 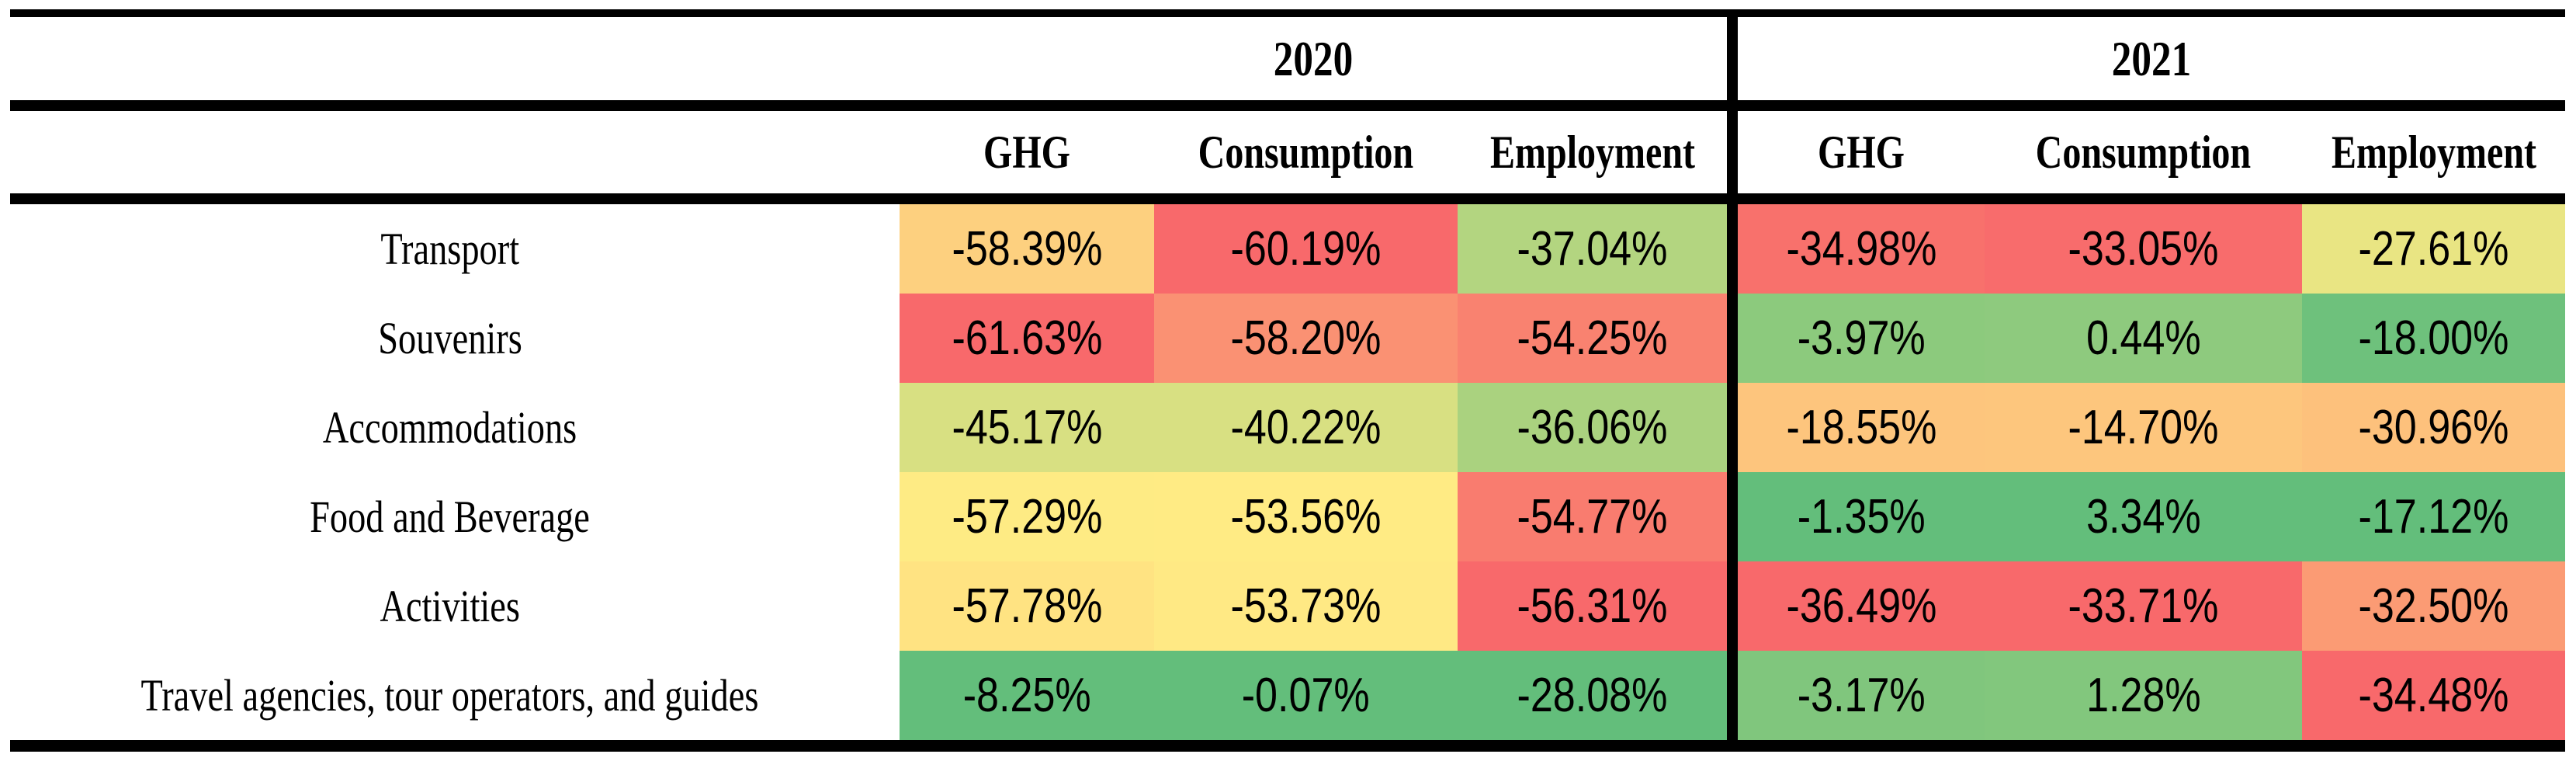 I want to click on heatmap-cell: -0.07%, so click(x=1306, y=695).